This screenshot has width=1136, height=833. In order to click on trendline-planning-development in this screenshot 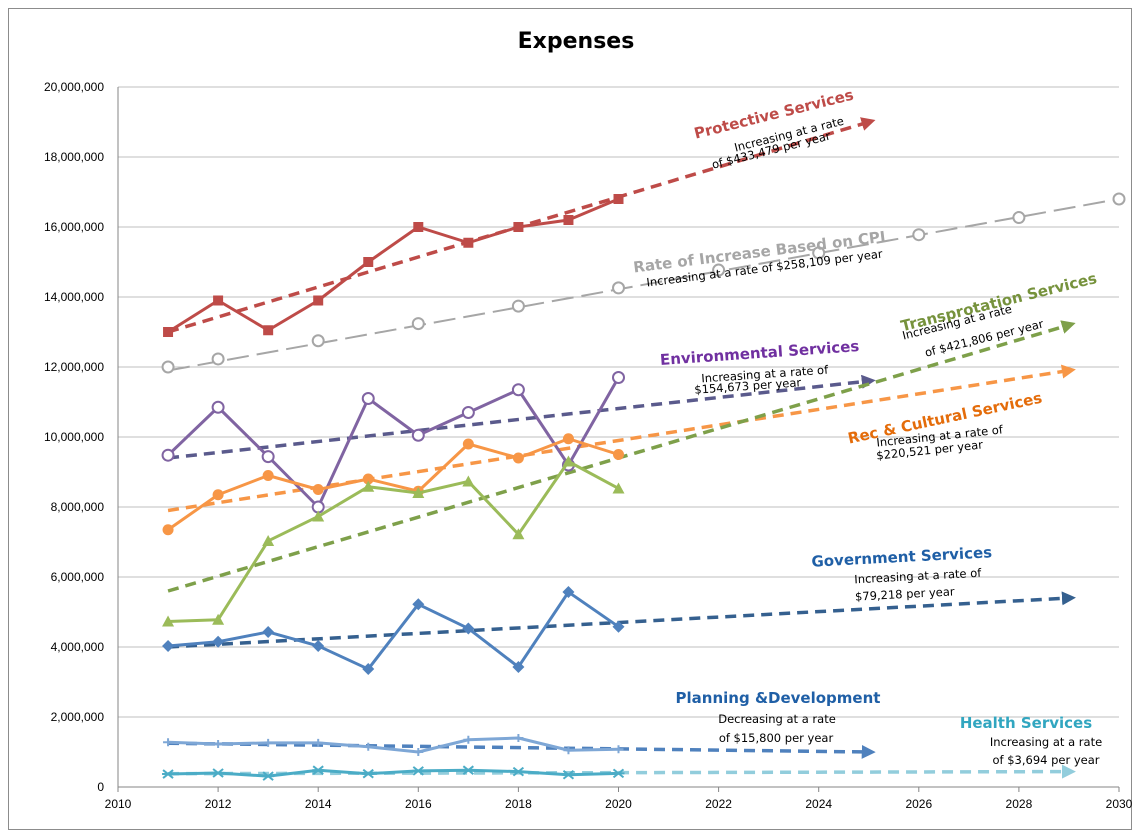, I will do `click(522, 750)`.